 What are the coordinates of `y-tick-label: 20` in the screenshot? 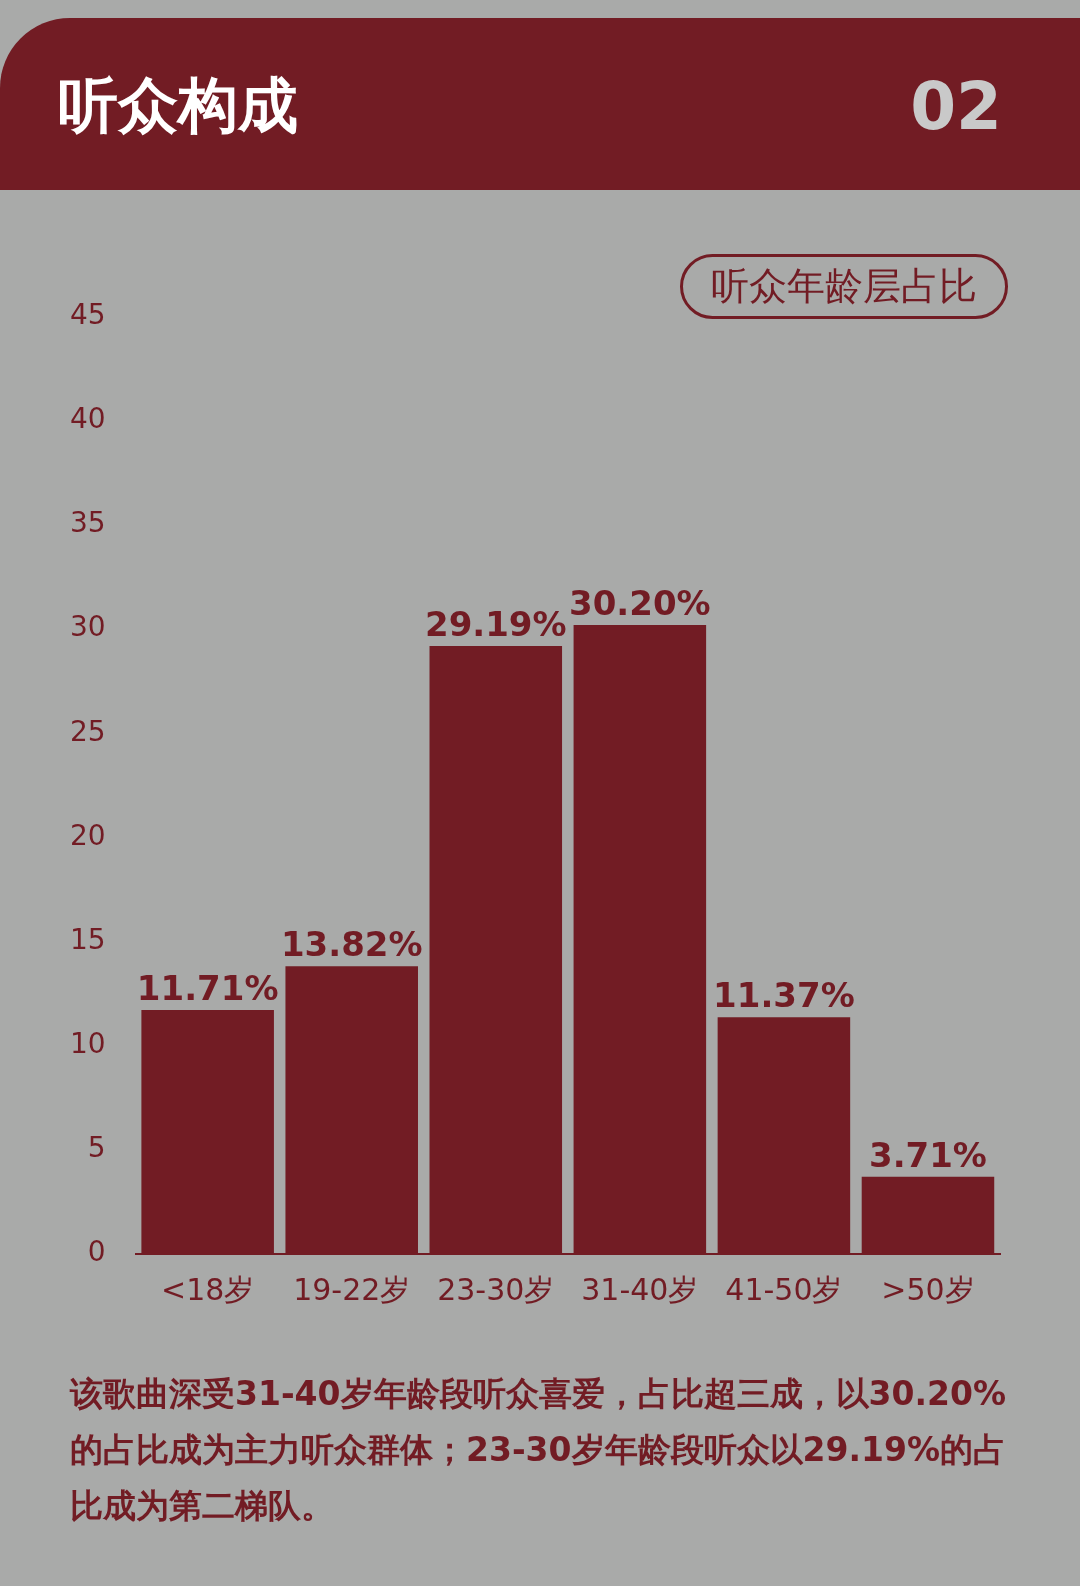 It's located at (87, 835).